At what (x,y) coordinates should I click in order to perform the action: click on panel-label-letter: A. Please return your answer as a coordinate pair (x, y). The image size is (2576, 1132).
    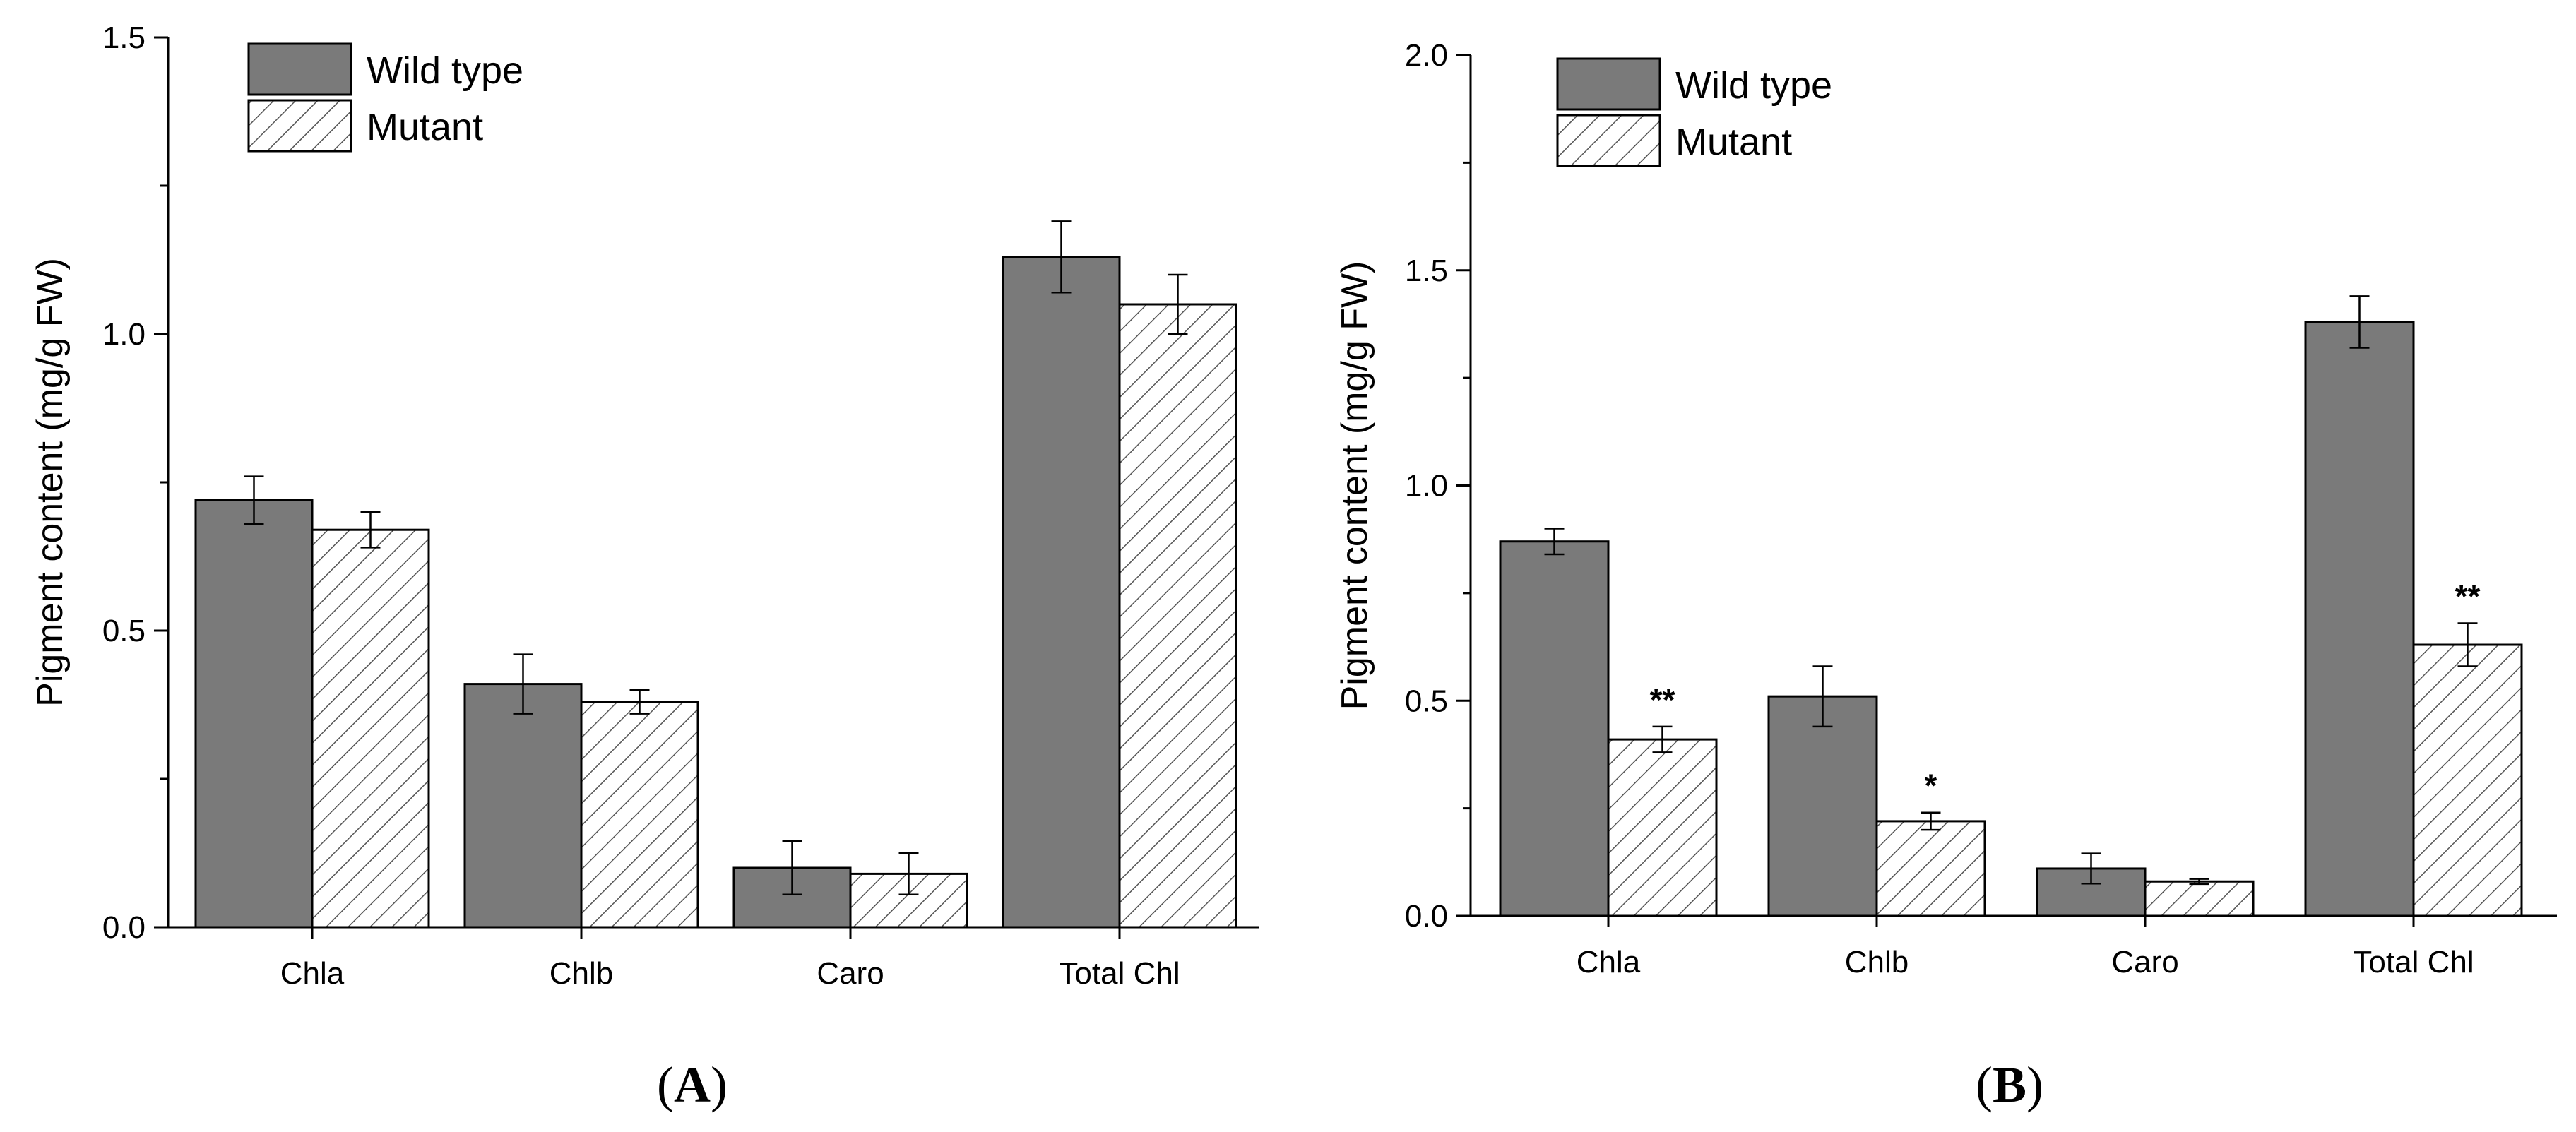
    Looking at the image, I should click on (692, 1084).